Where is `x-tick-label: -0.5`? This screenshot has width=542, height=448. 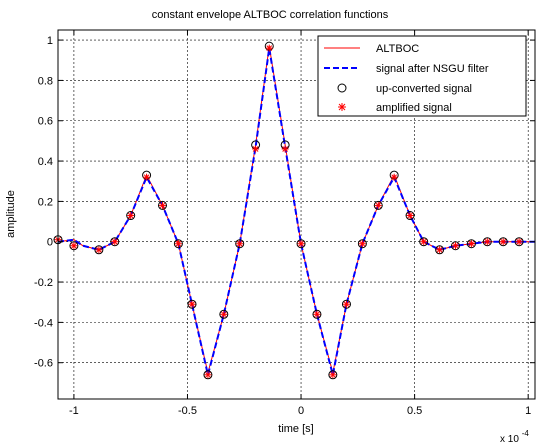
x-tick-label: -0.5 is located at coordinates (187, 411).